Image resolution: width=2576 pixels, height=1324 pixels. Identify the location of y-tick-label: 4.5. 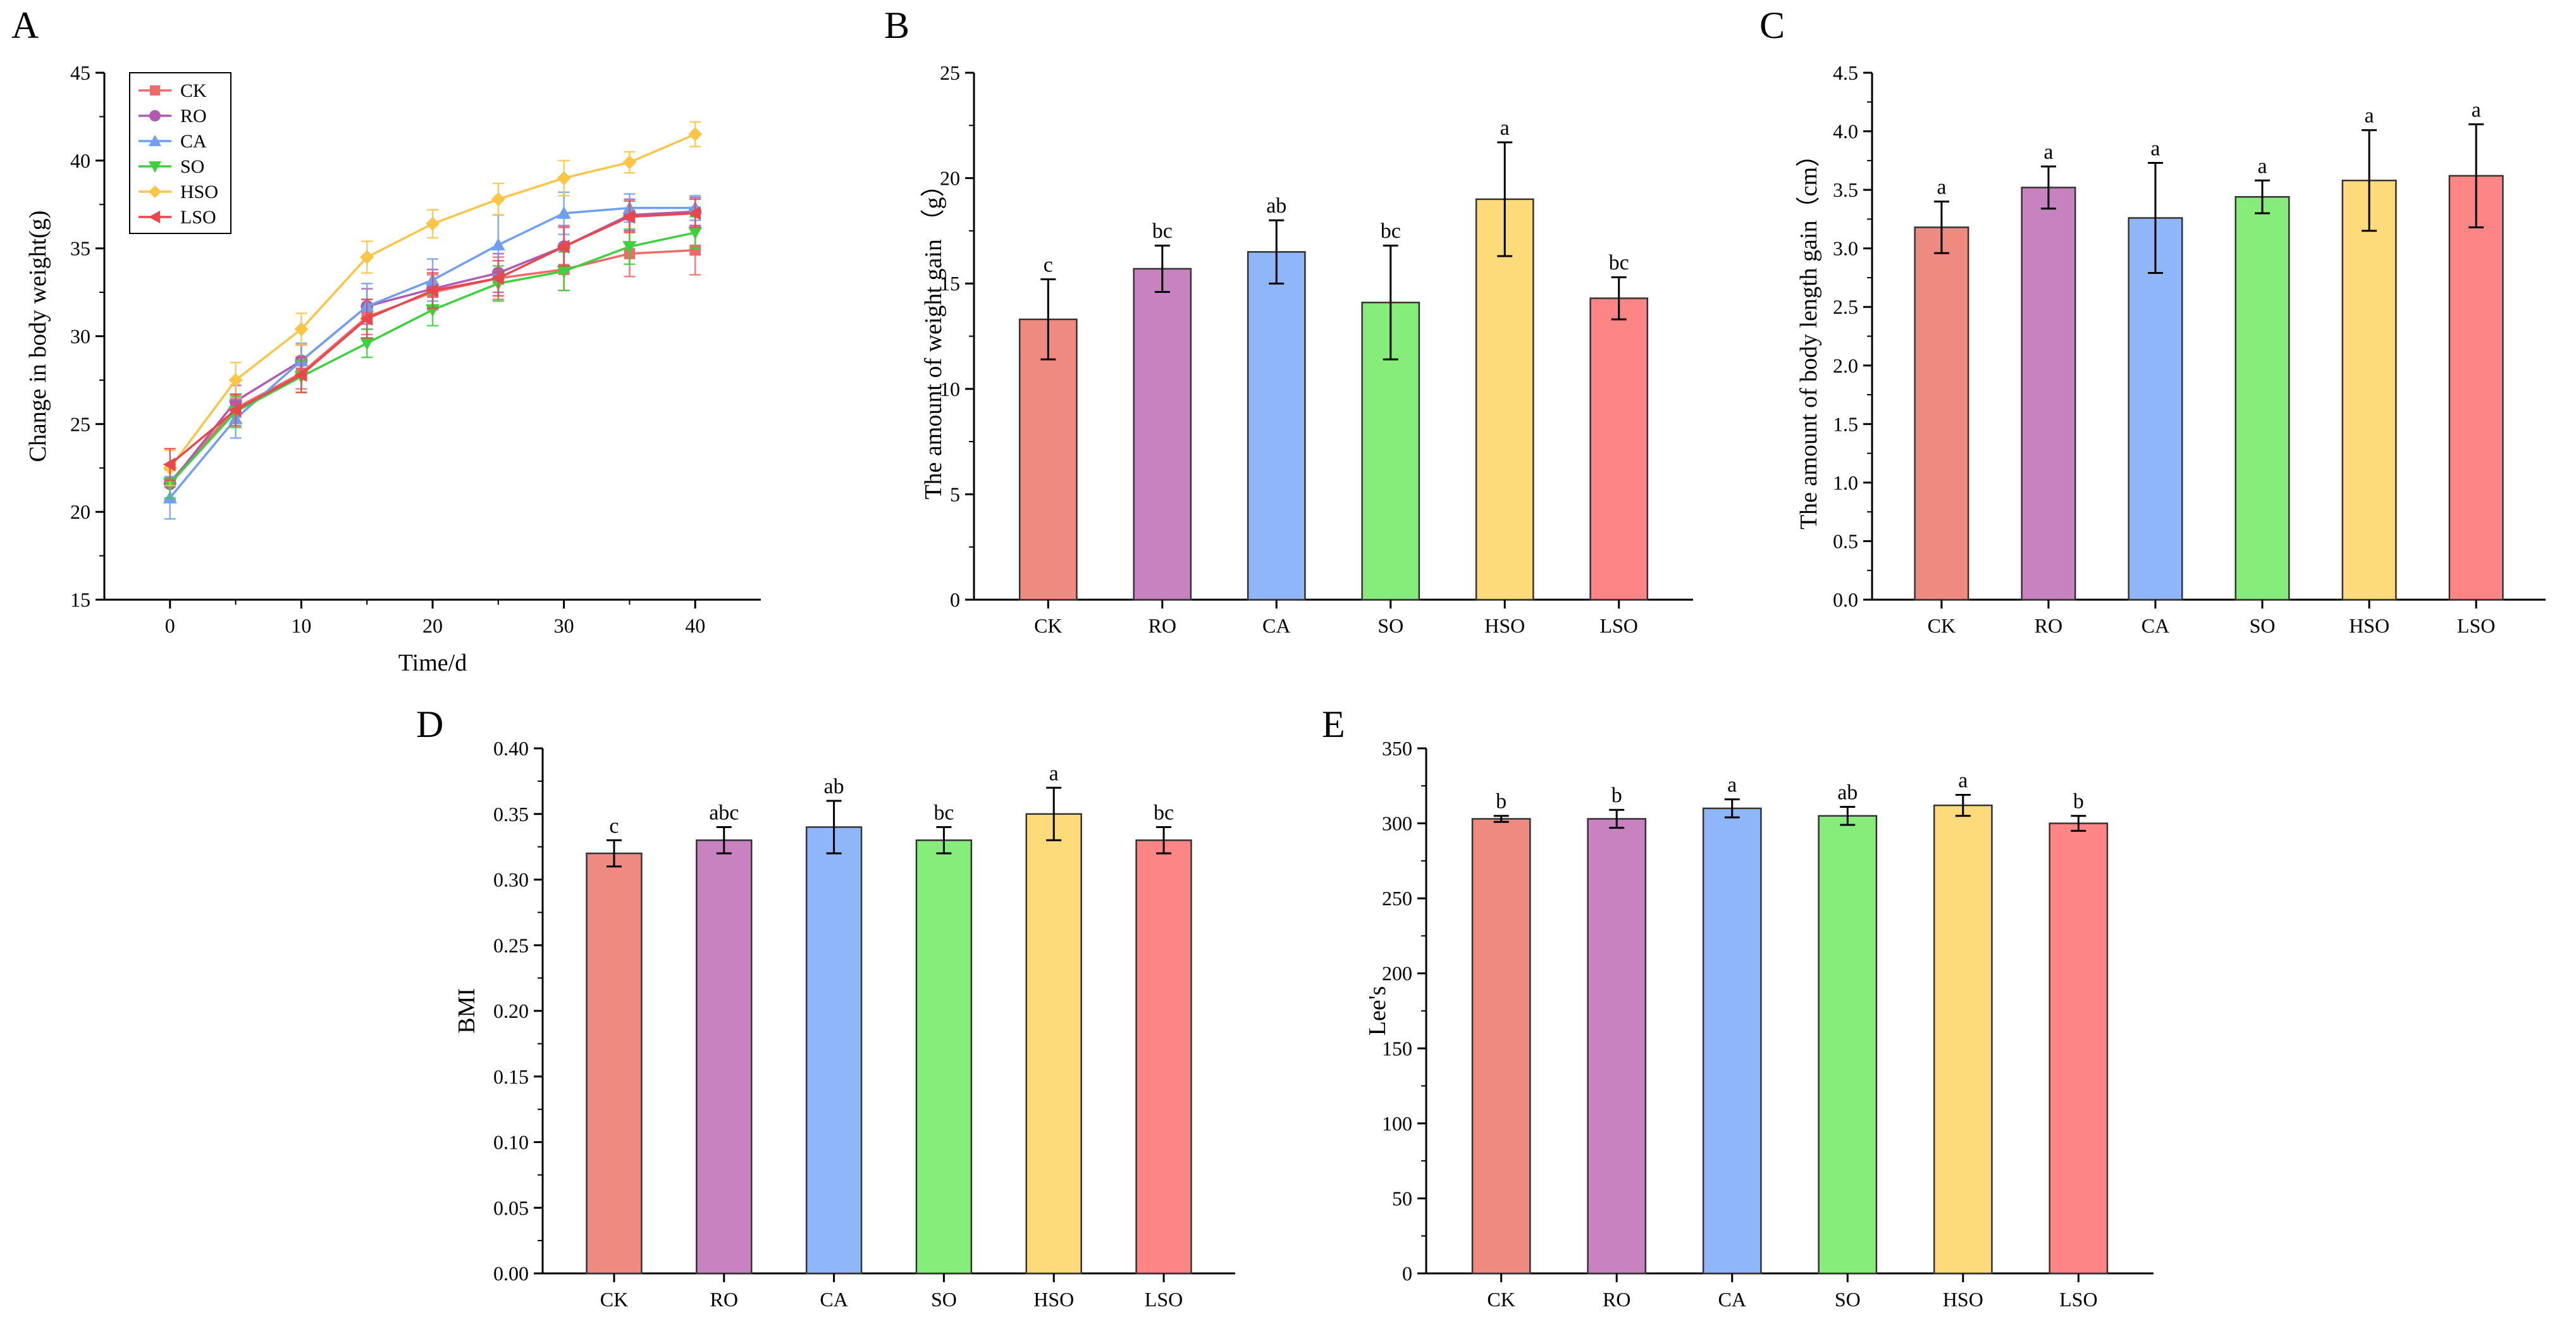
(1845, 72).